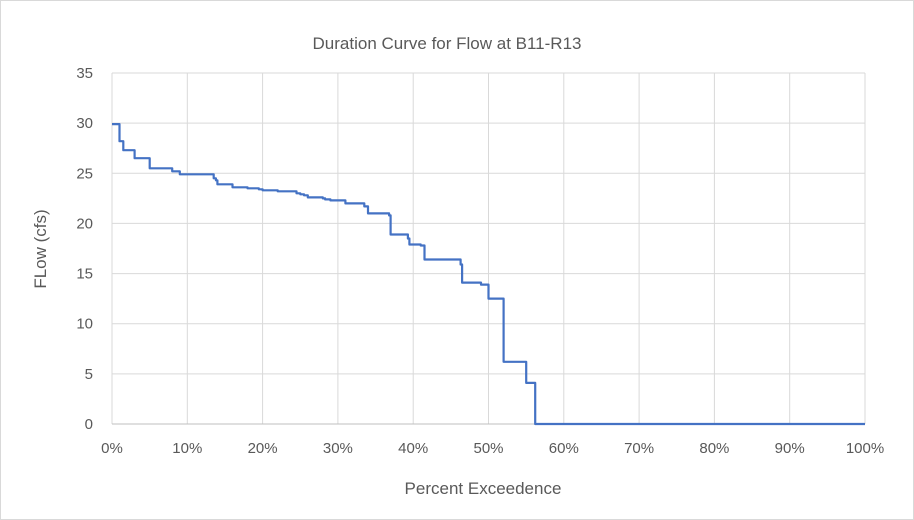  I want to click on x-tick-label: 60%, so click(564, 448).